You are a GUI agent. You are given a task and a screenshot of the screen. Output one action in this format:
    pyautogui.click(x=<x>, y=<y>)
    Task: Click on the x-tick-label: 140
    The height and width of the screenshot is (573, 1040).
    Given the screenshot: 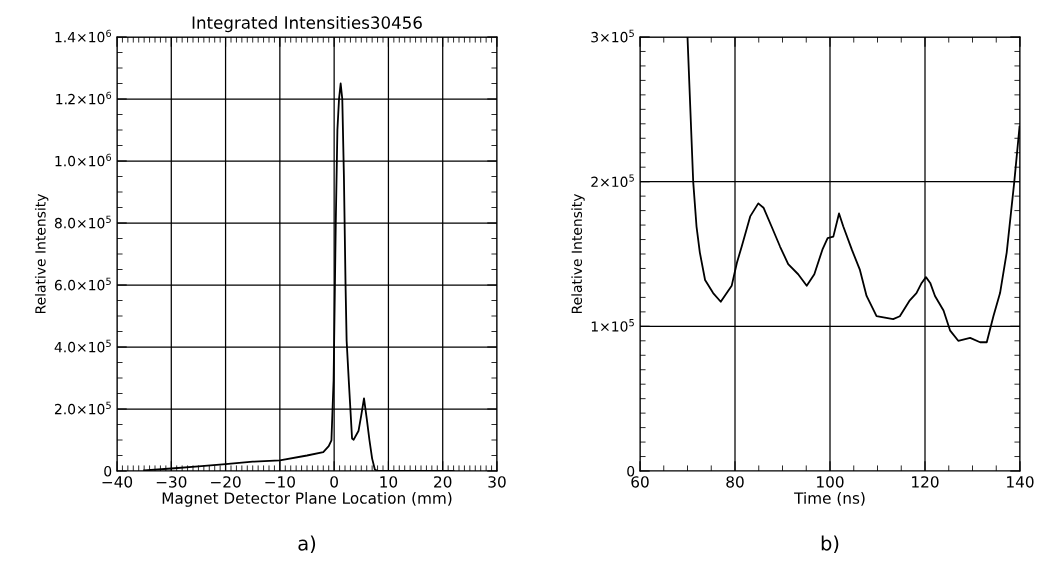 What is the action you would take?
    pyautogui.click(x=1020, y=482)
    